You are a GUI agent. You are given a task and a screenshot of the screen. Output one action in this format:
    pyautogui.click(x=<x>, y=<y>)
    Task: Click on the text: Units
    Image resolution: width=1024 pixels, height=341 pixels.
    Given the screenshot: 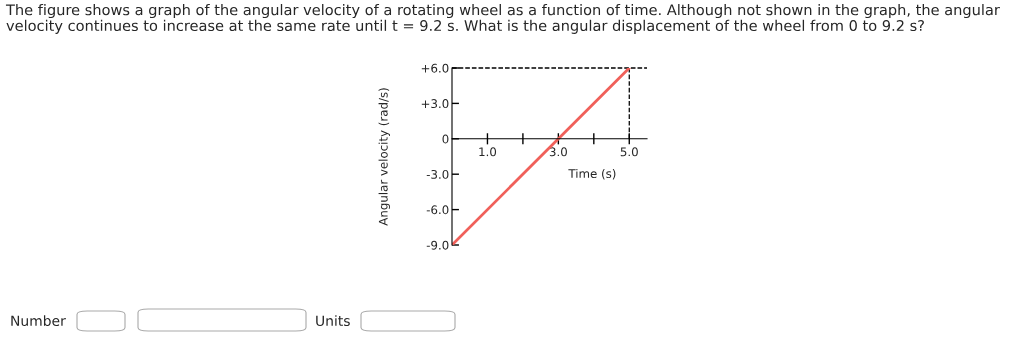 What is the action you would take?
    pyautogui.click(x=333, y=321)
    